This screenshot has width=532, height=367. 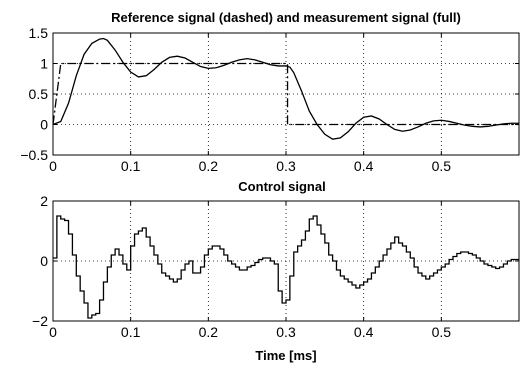 I want to click on y-tick-label: 2, so click(x=44, y=201).